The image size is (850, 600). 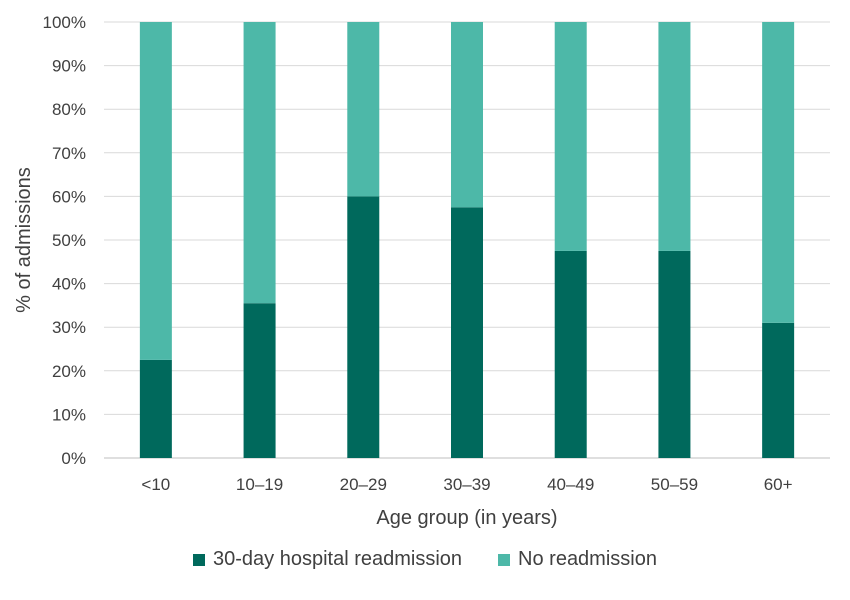 What do you see at coordinates (69, 240) in the screenshot?
I see `y-tick-label: 50%` at bounding box center [69, 240].